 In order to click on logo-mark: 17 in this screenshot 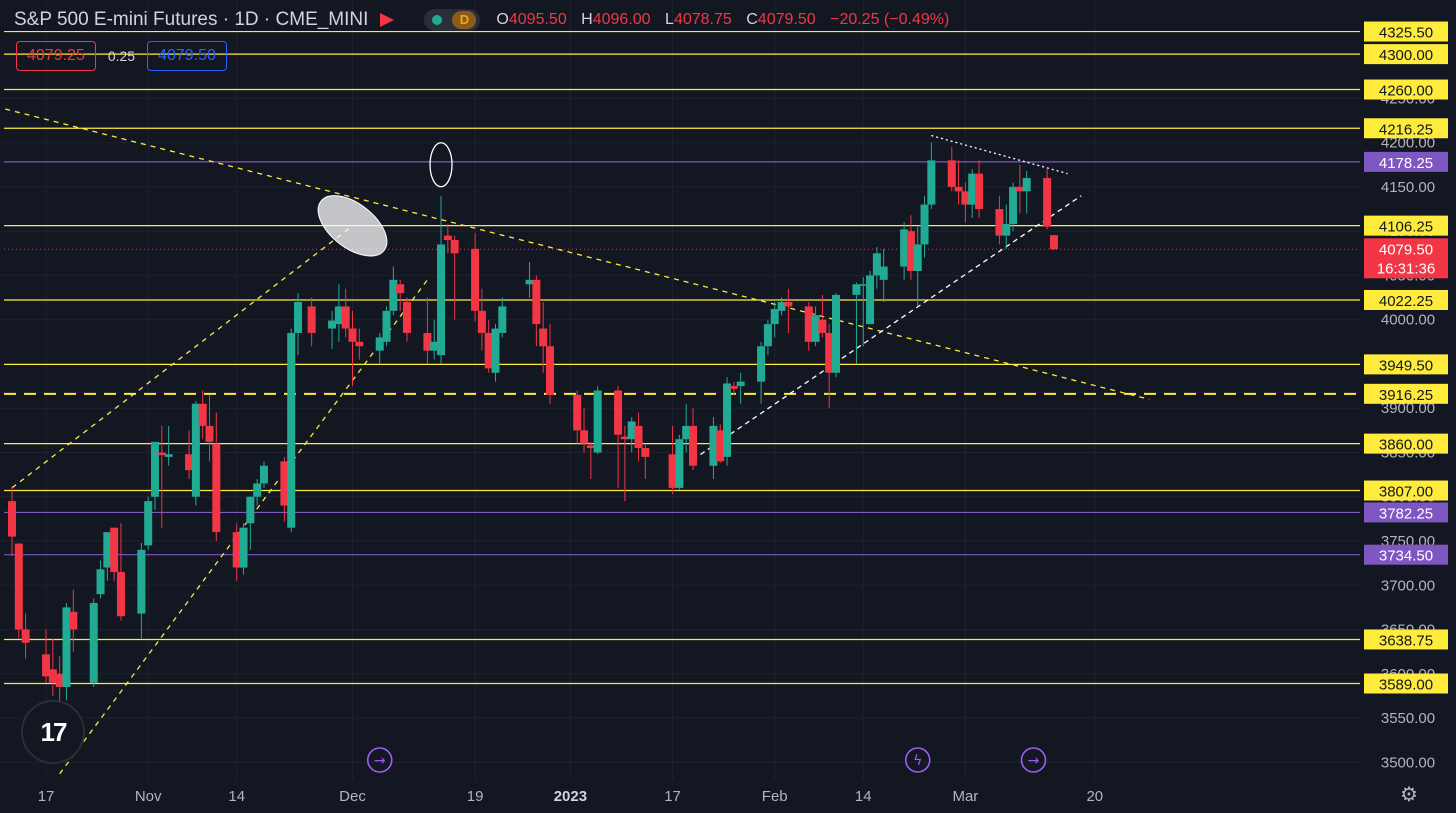, I will do `click(54, 731)`.